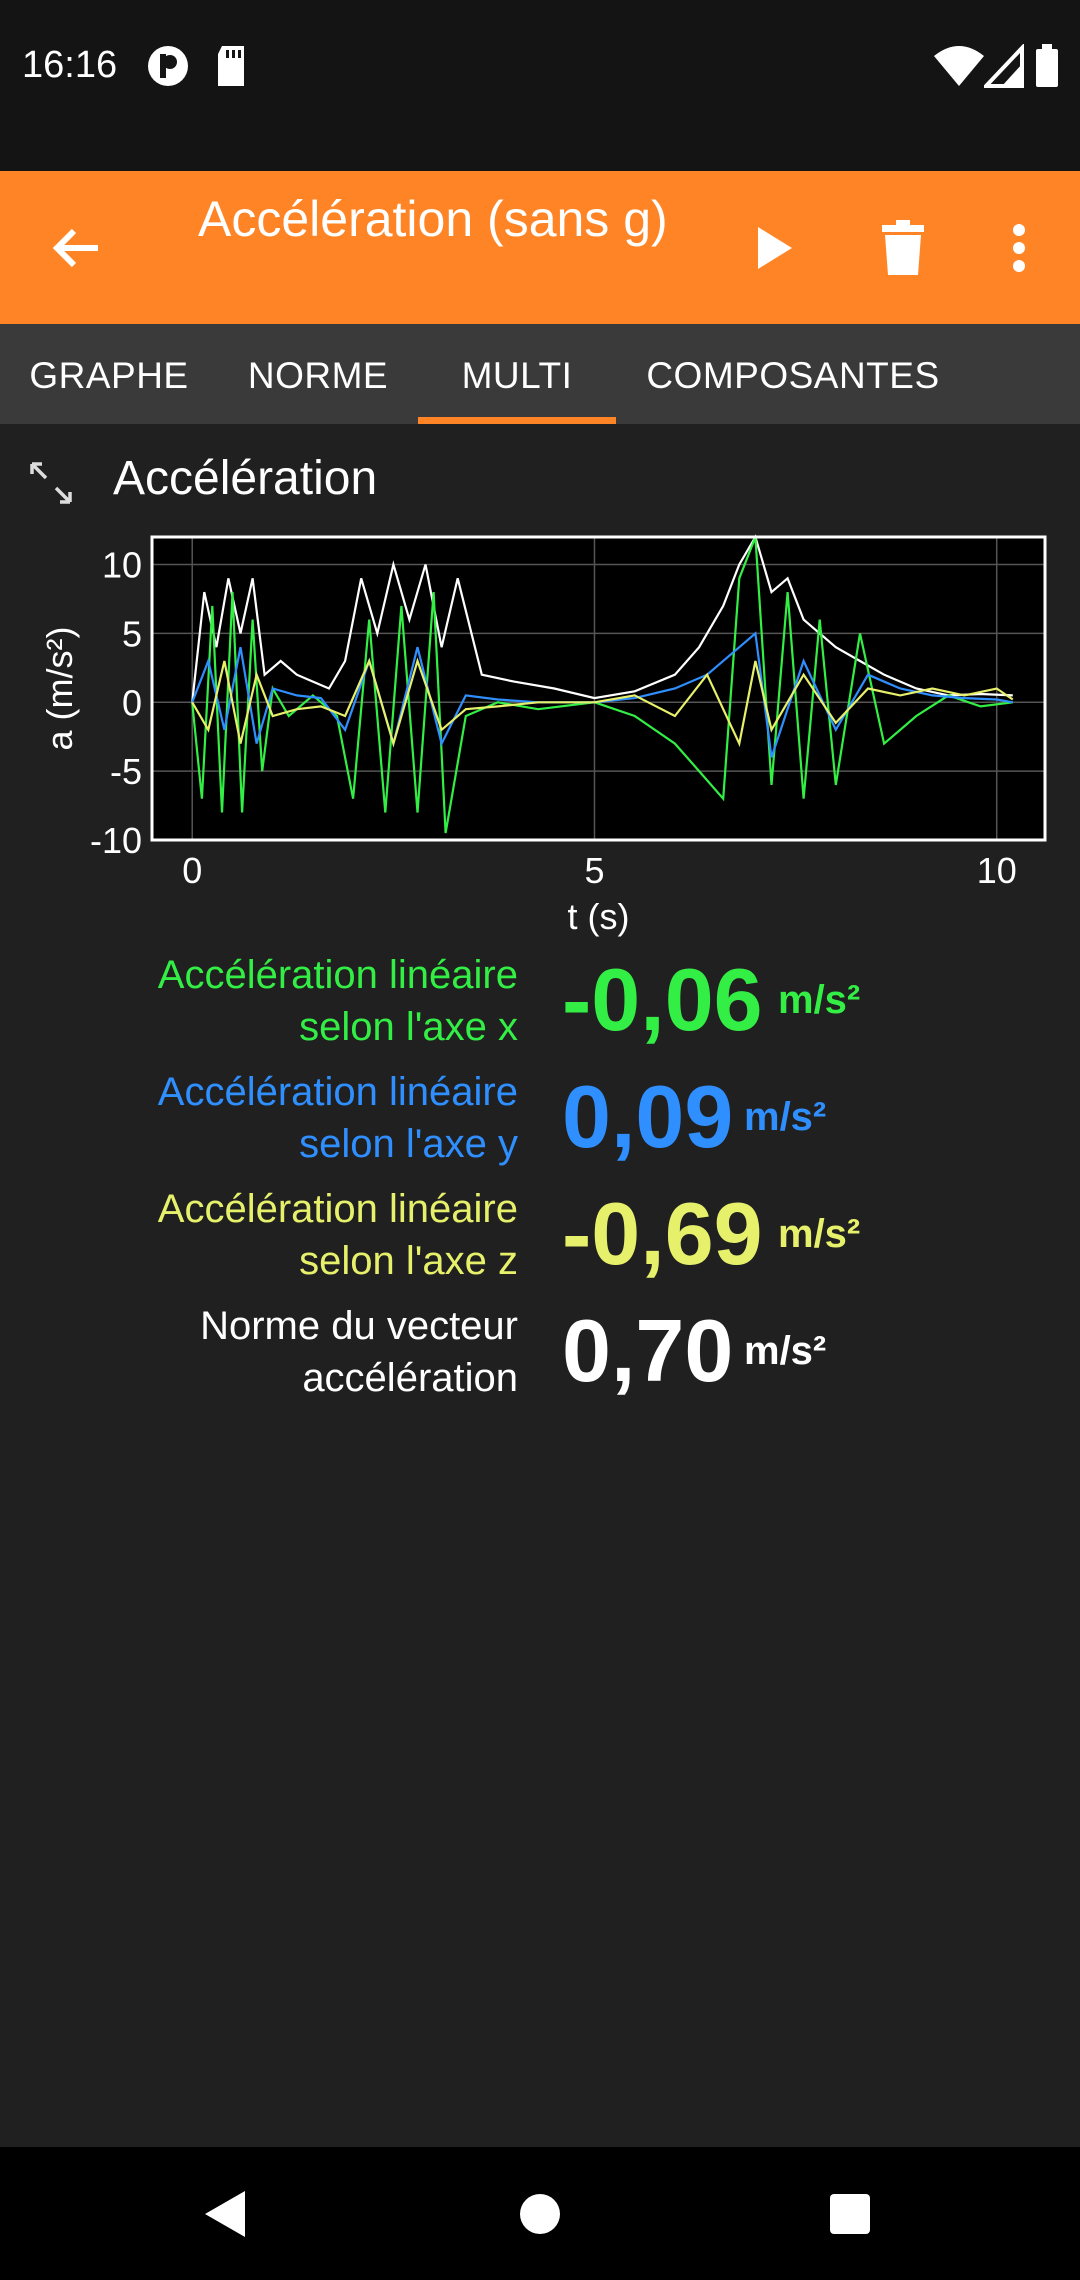 The width and height of the screenshot is (1080, 2280). I want to click on plot-area, so click(598, 688).